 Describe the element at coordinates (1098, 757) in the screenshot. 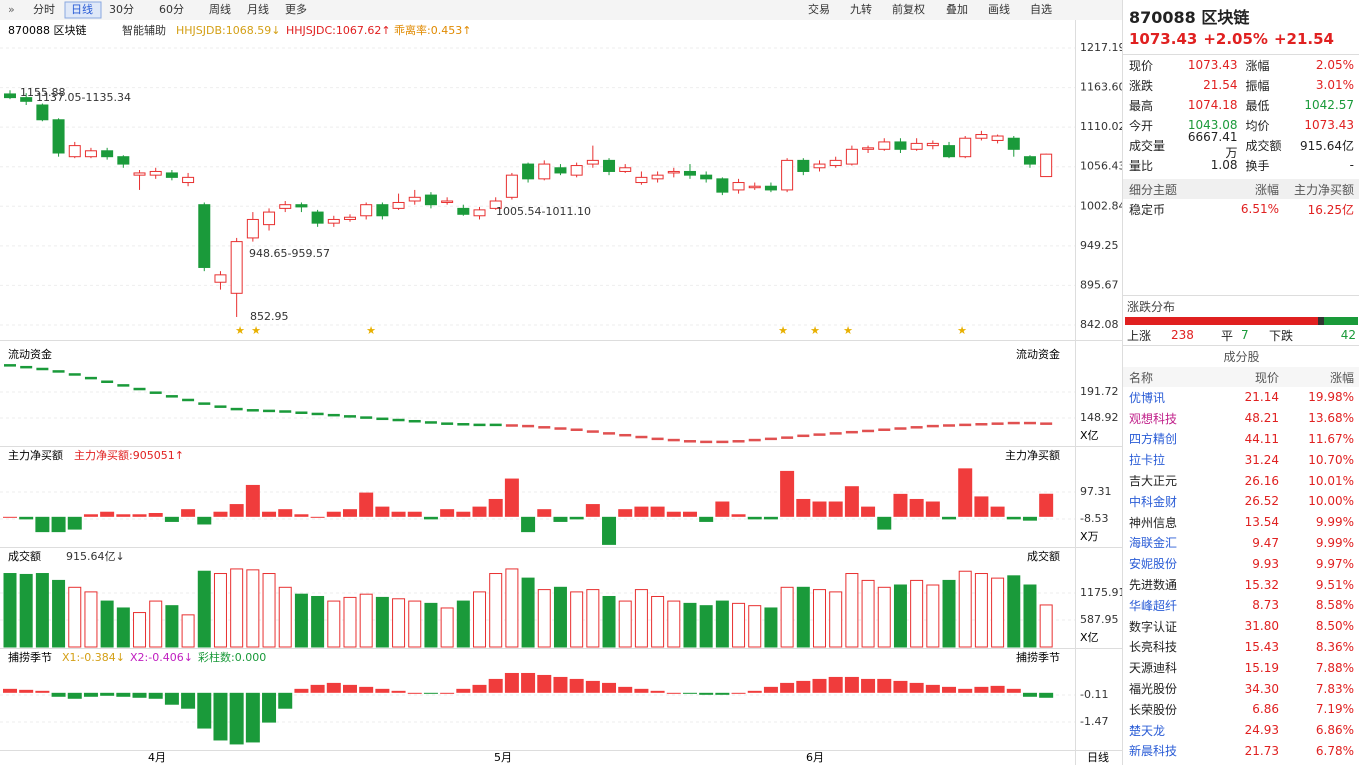

I see `bottom-button: 日线` at that location.